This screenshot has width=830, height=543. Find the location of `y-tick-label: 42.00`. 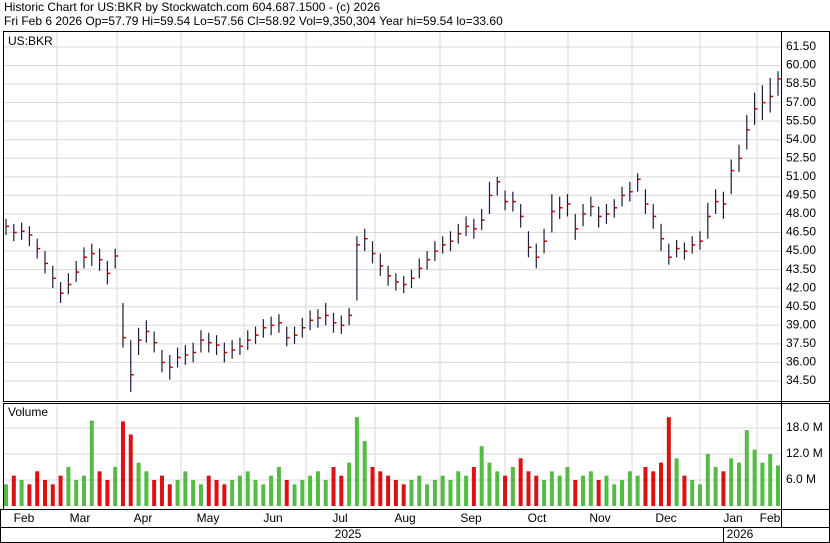

y-tick-label: 42.00 is located at coordinates (801, 287).